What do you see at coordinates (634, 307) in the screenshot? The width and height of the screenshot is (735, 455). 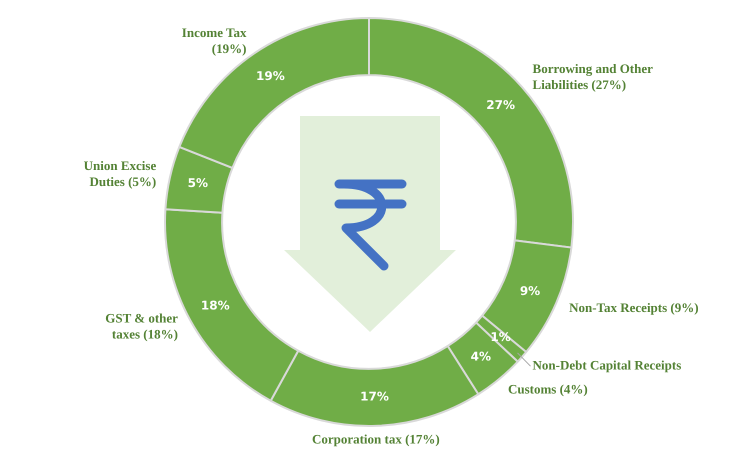 I see `slice-label: Non-Tax Receipts (9%)` at bounding box center [634, 307].